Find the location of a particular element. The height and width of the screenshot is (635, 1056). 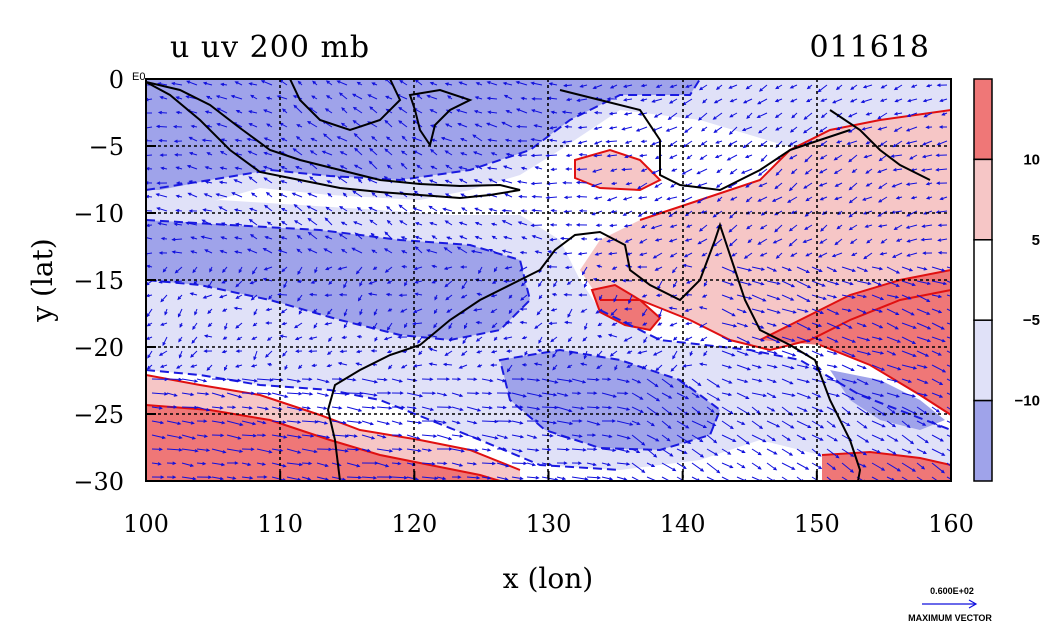

x-tick-label: 140 is located at coordinates (683, 524).